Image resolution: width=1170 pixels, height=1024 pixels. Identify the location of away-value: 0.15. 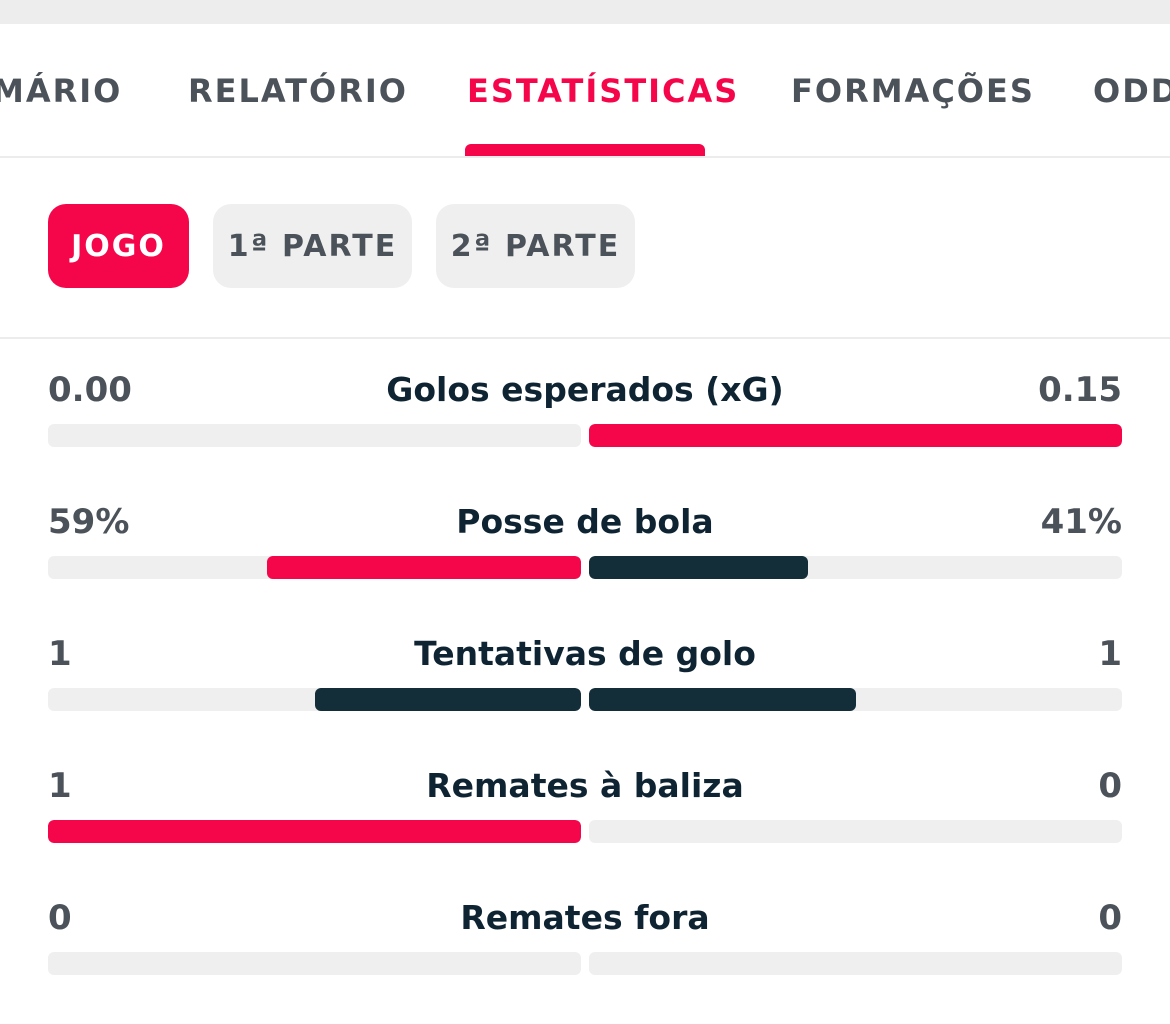
(1080, 390).